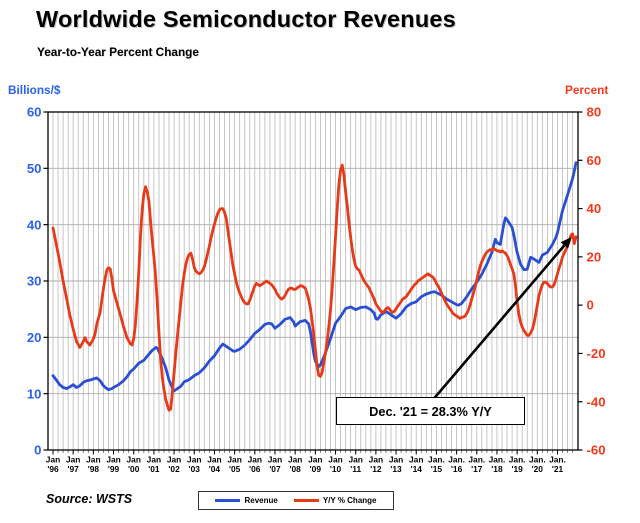  I want to click on left-tick-label: 0, so click(37, 450).